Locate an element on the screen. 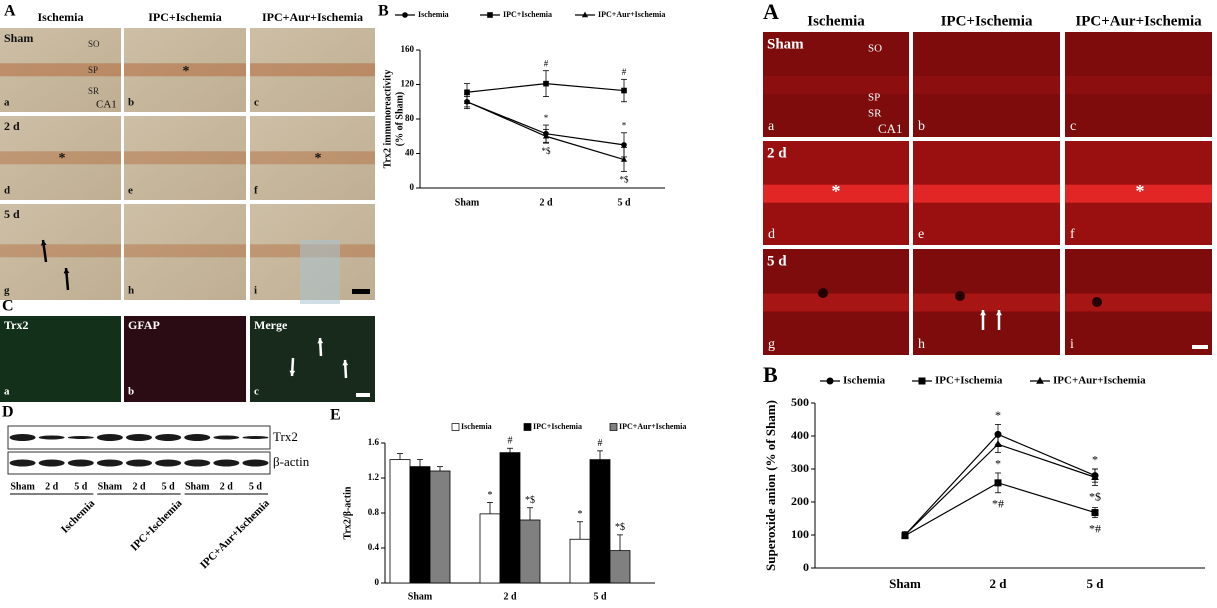 The width and height of the screenshot is (1217, 608). panel-letter: f is located at coordinates (256, 191).